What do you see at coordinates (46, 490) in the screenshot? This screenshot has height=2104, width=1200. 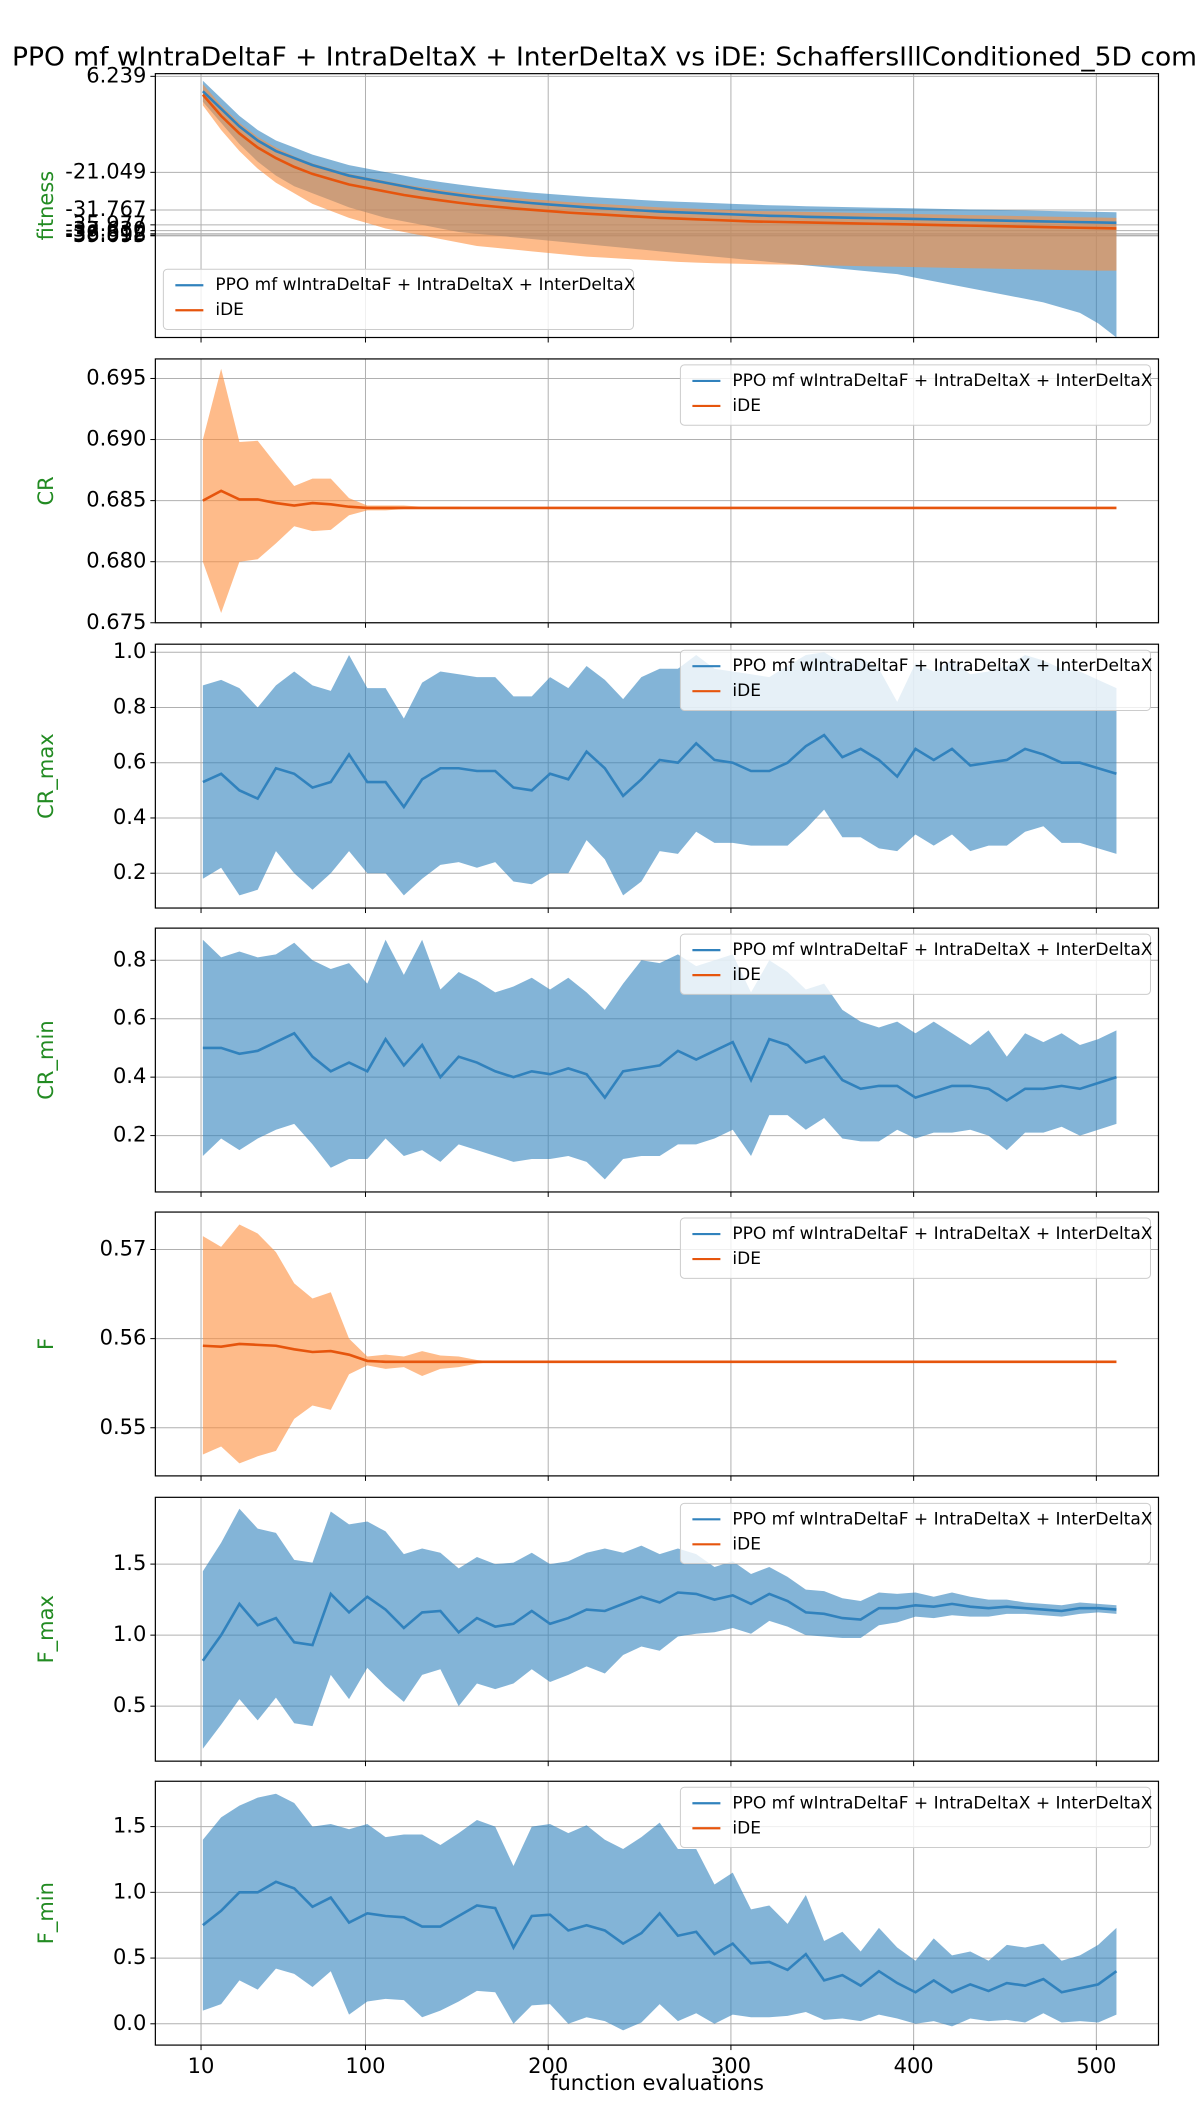 I see `y-axis-label: CR` at bounding box center [46, 490].